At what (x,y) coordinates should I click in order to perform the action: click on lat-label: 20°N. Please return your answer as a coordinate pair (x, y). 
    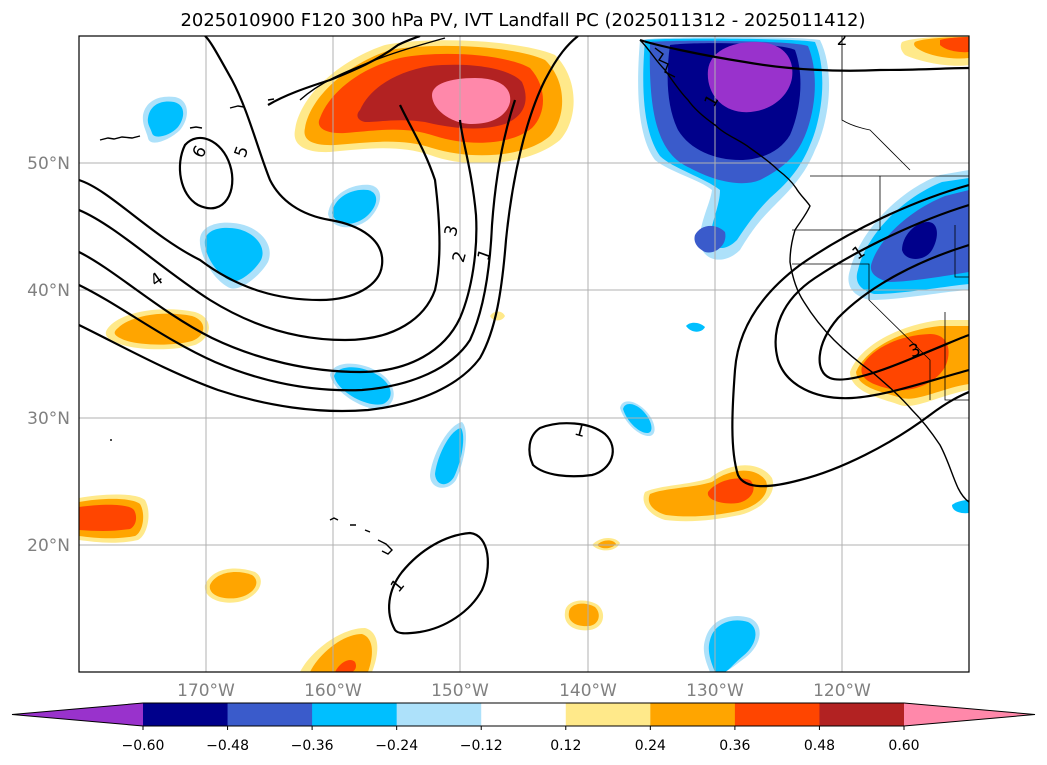
    Looking at the image, I should click on (48, 546).